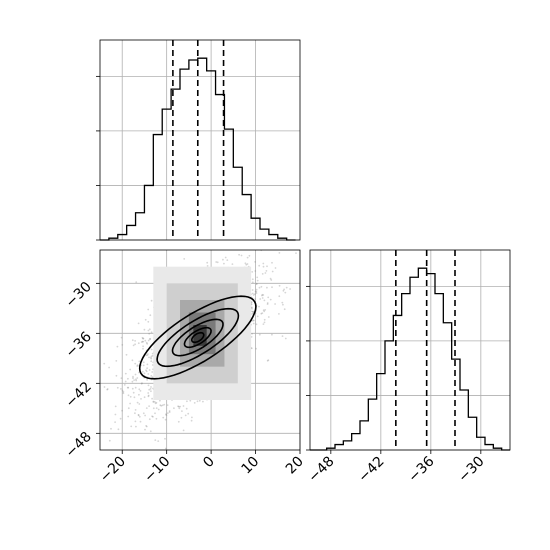 This screenshot has height=550, width=550. Describe the element at coordinates (371, 470) in the screenshot. I see `right-histogram-x-tick-label: −42` at that location.